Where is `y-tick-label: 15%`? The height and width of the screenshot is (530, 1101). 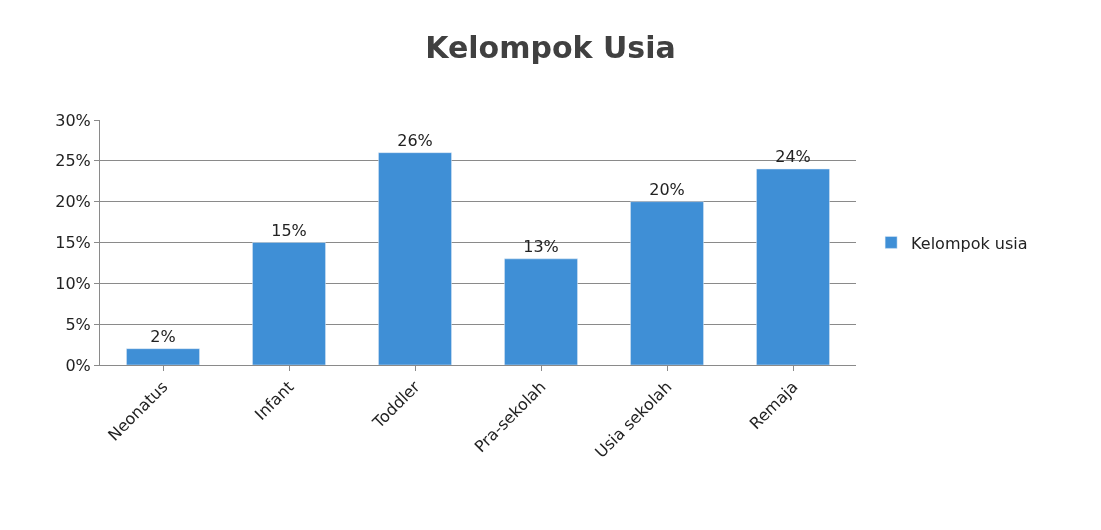 y-tick-label: 15% is located at coordinates (73, 243).